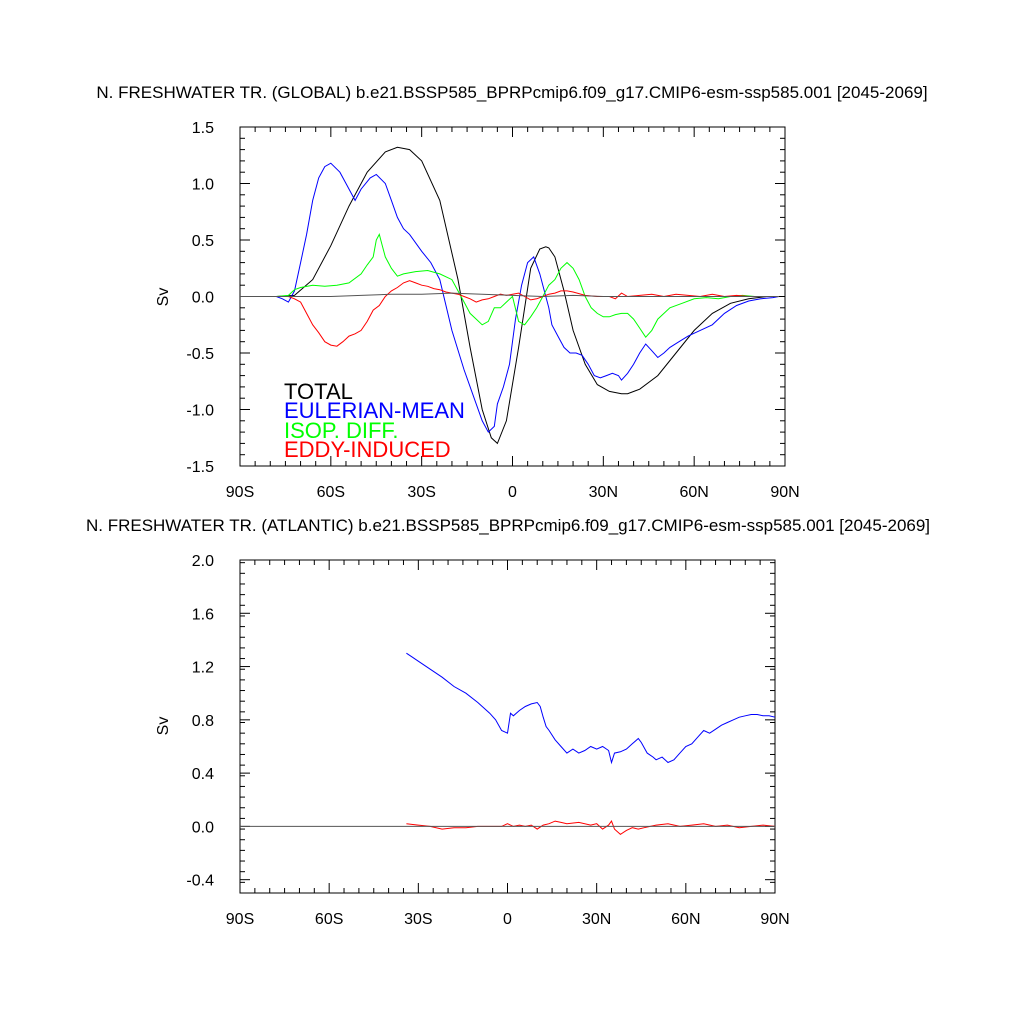 The height and width of the screenshot is (1024, 1024). Describe the element at coordinates (203, 128) in the screenshot. I see `y-tick-label: 1.5` at that location.